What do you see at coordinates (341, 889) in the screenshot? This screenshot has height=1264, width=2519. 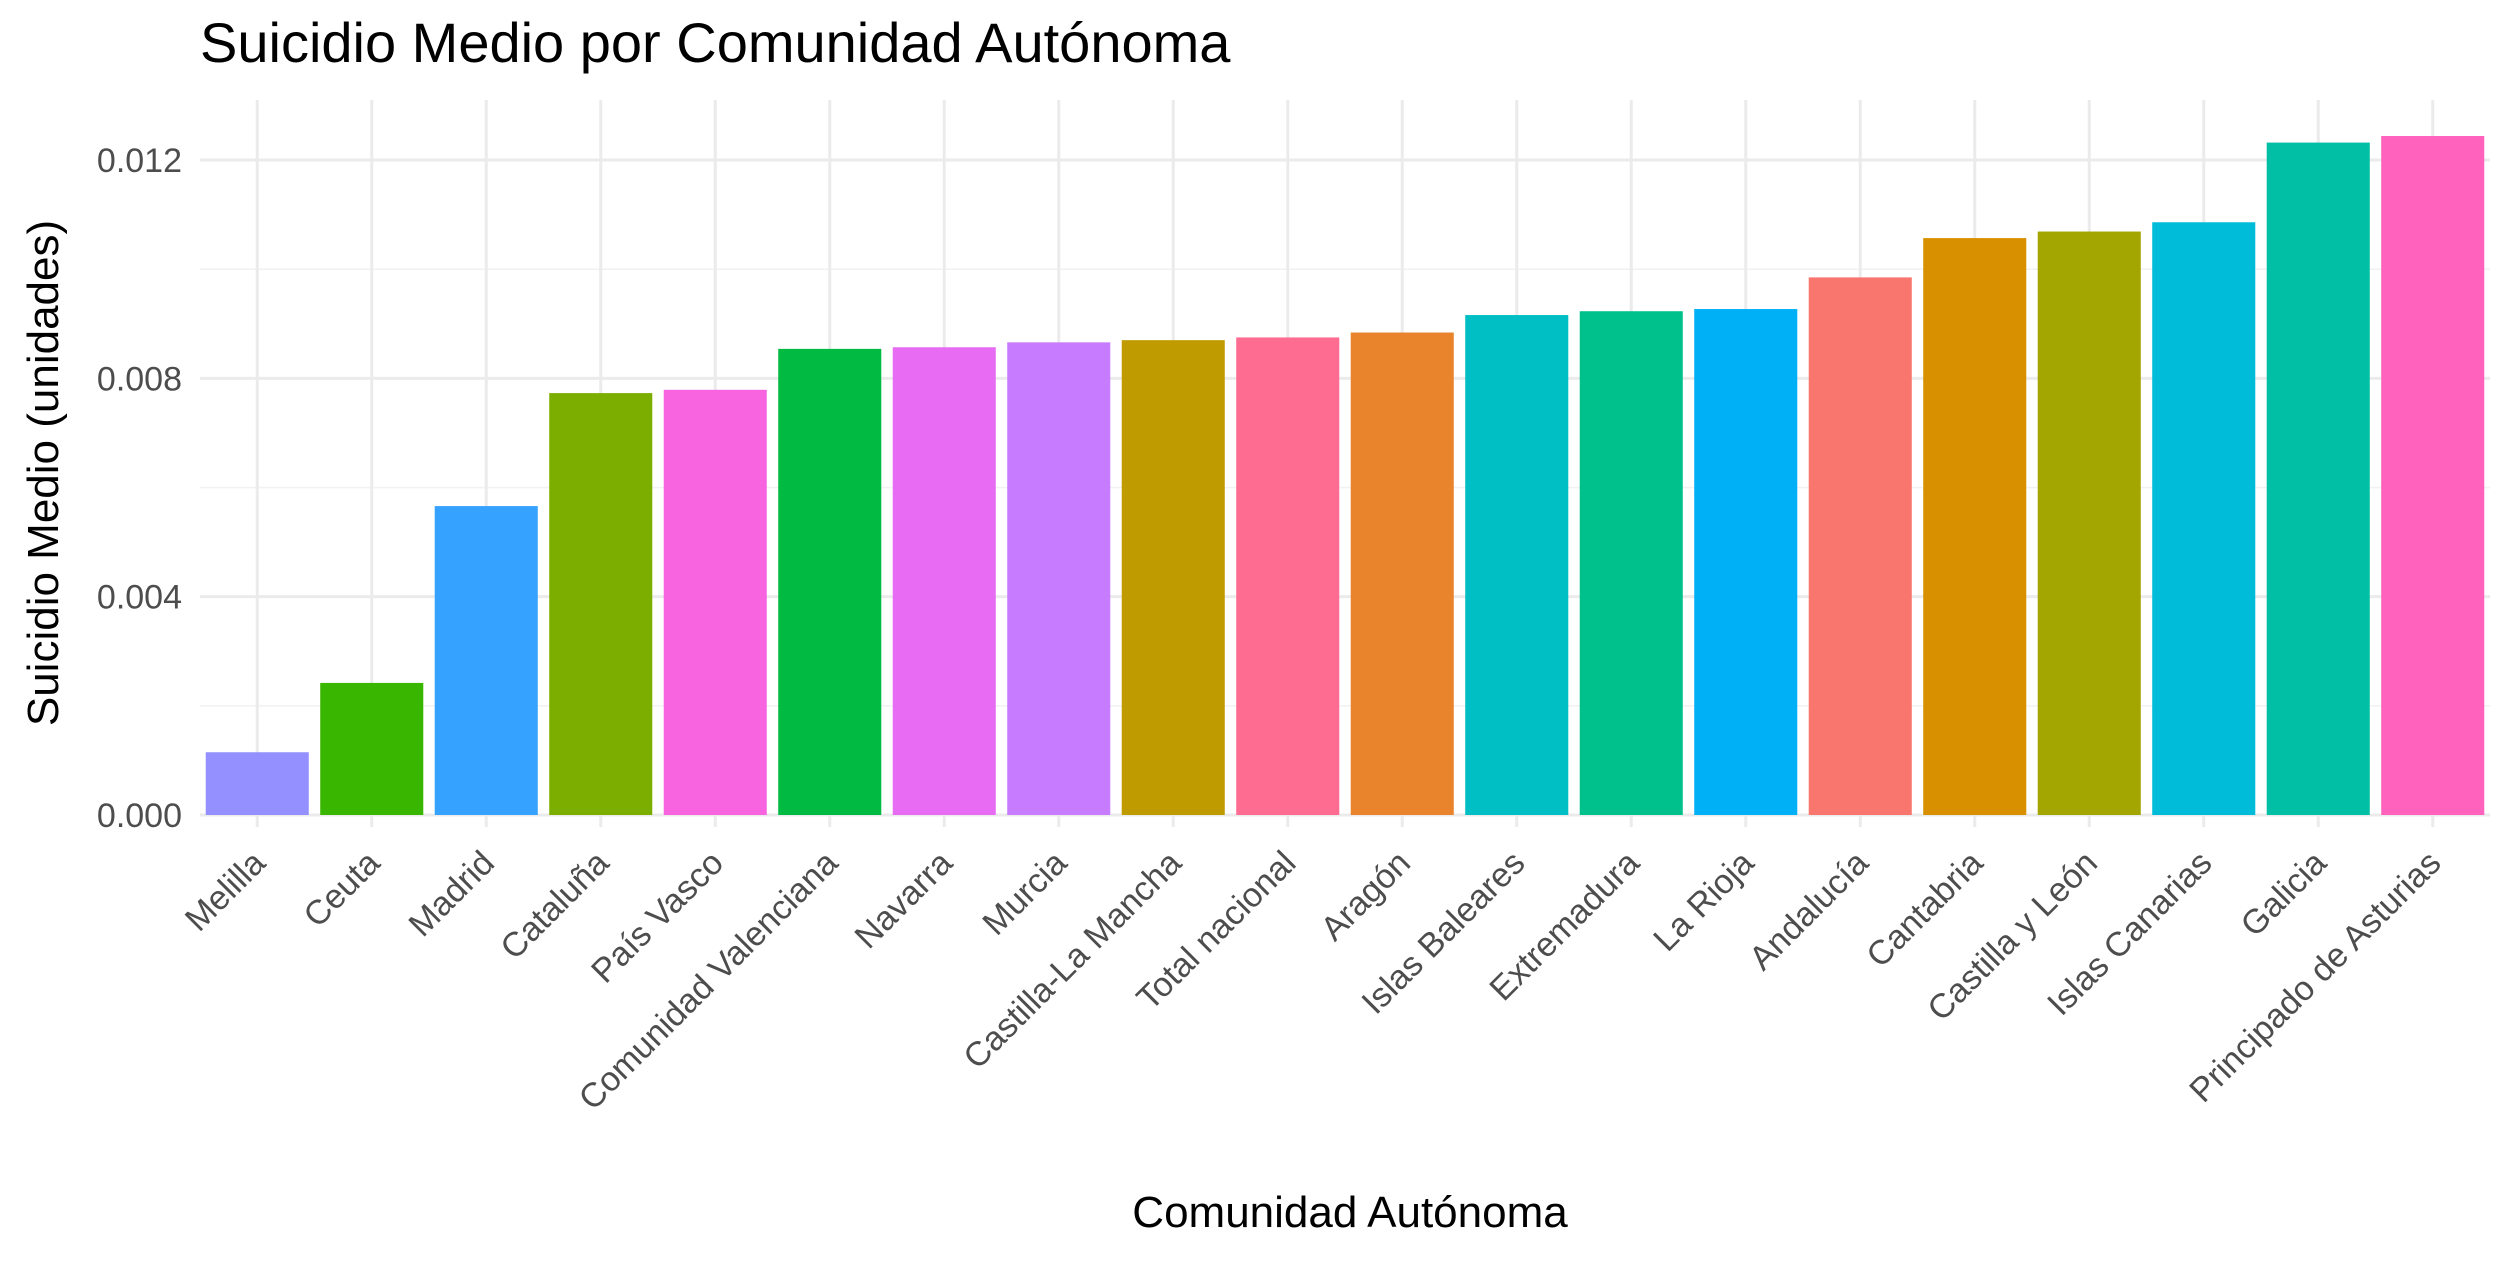 I see `x-tick-label: Ceuta` at bounding box center [341, 889].